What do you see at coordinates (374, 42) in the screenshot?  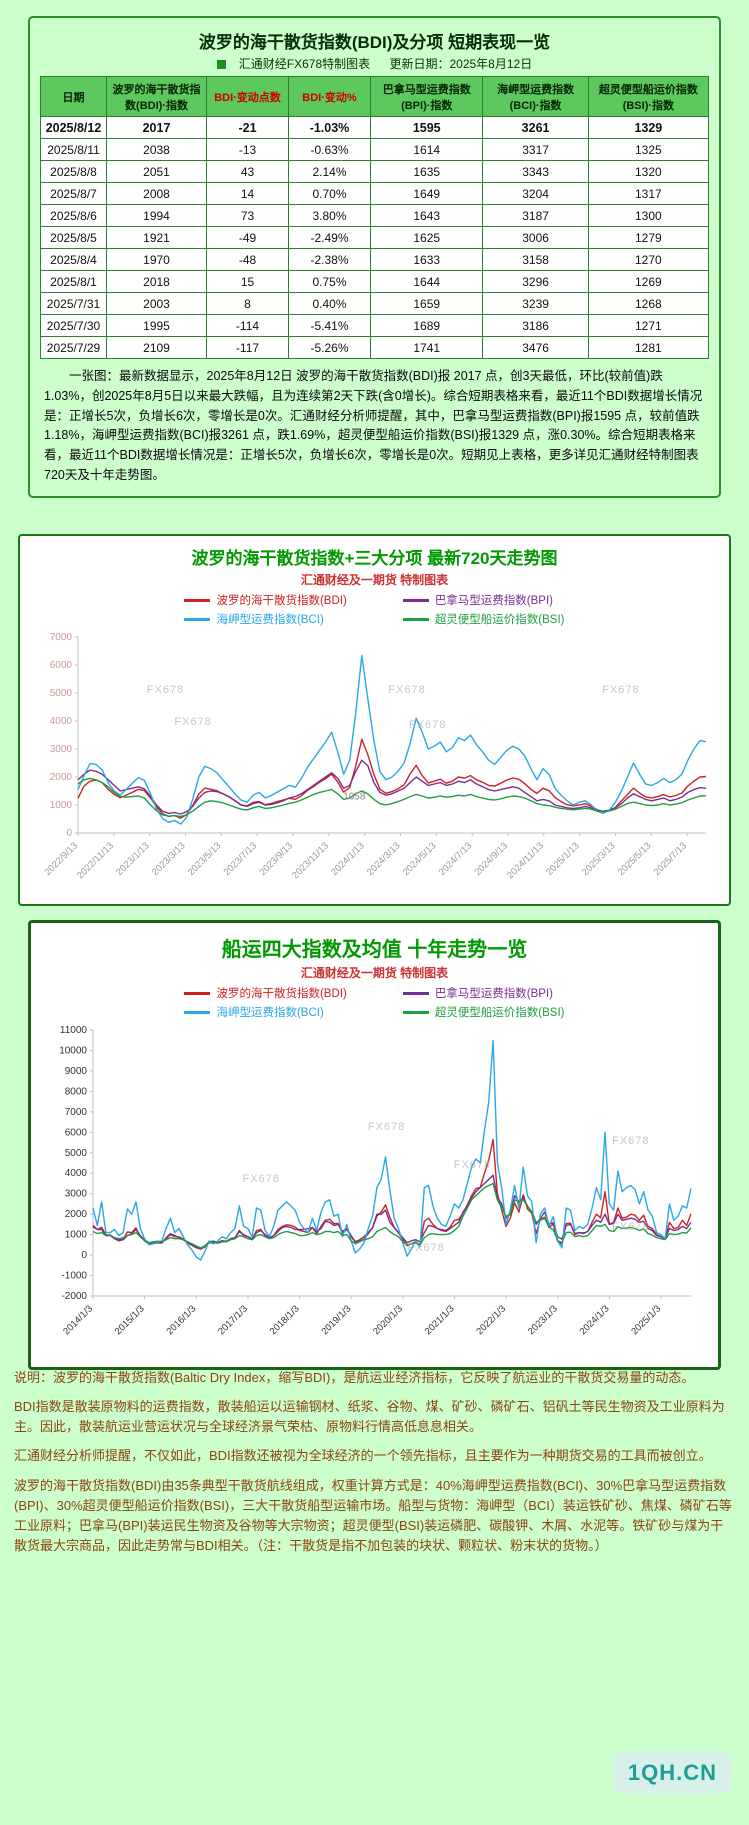 I see `panel-title: 波罗的海干散货指数(BDI)及分项 短期表现一览` at bounding box center [374, 42].